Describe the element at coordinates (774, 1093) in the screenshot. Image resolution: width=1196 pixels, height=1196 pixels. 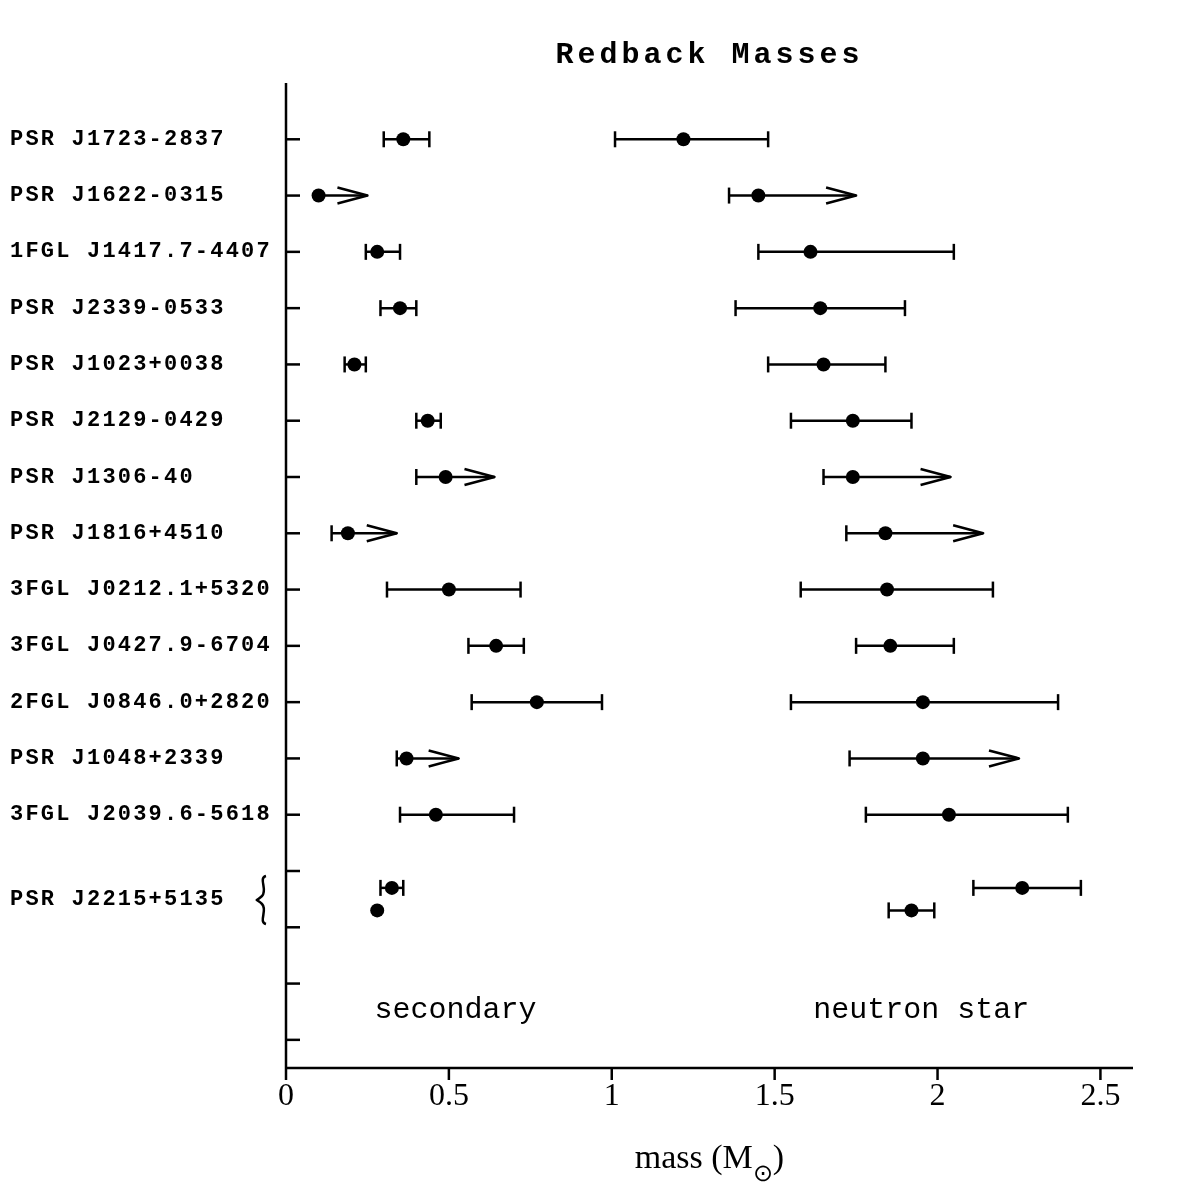
I see `x-tick-label: 1.5` at that location.